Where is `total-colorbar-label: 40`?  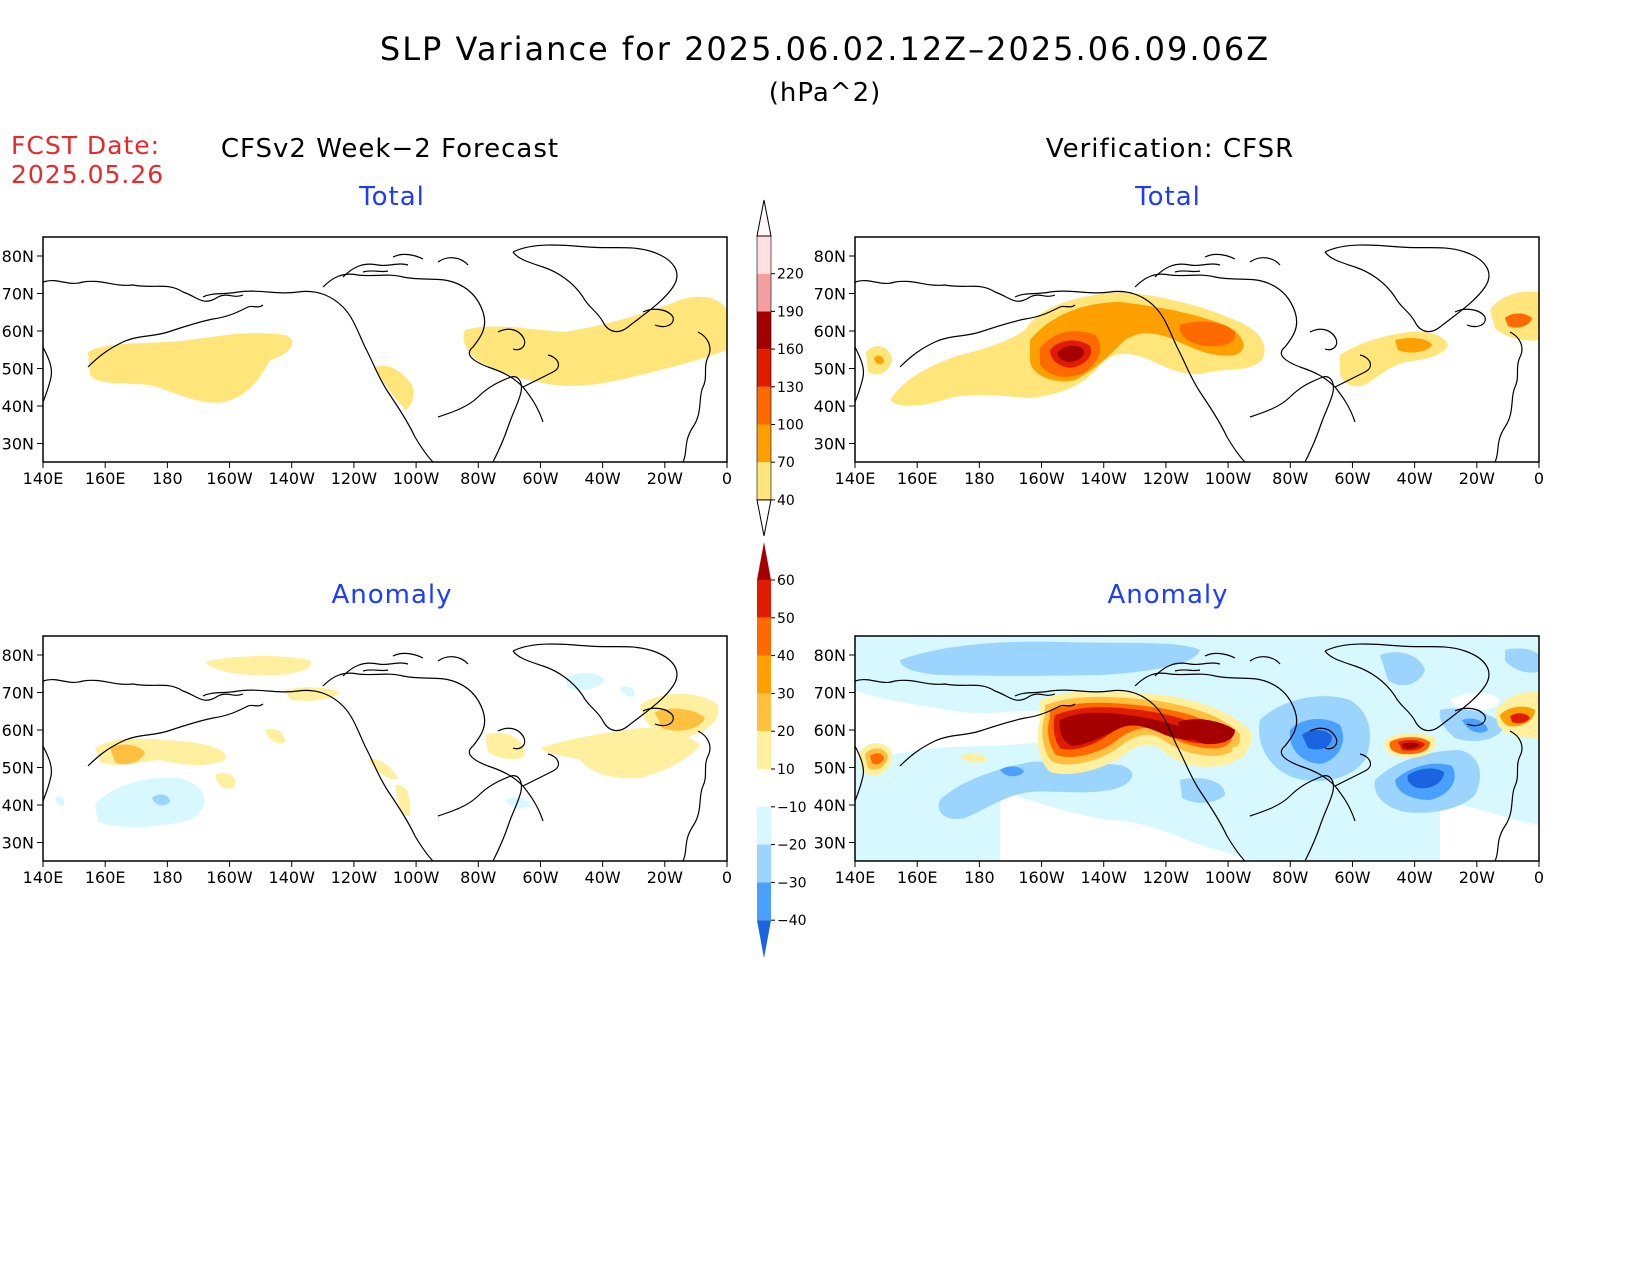 total-colorbar-label: 40 is located at coordinates (786, 501).